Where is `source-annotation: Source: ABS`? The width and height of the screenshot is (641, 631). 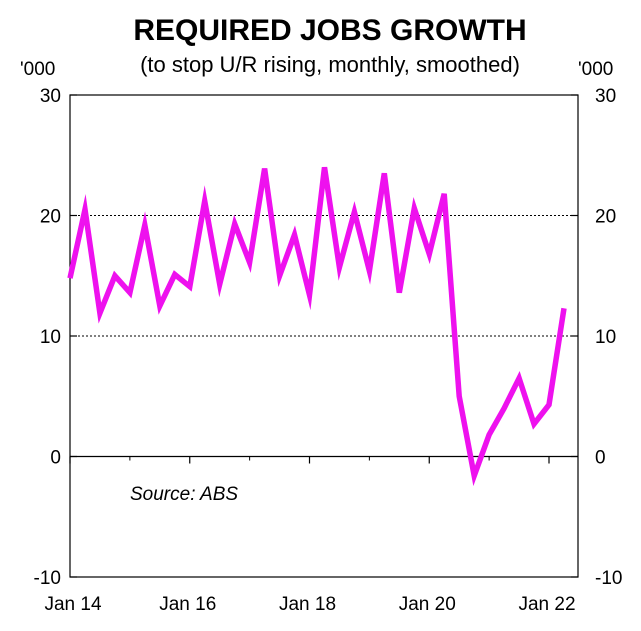 source-annotation: Source: ABS is located at coordinates (184, 494).